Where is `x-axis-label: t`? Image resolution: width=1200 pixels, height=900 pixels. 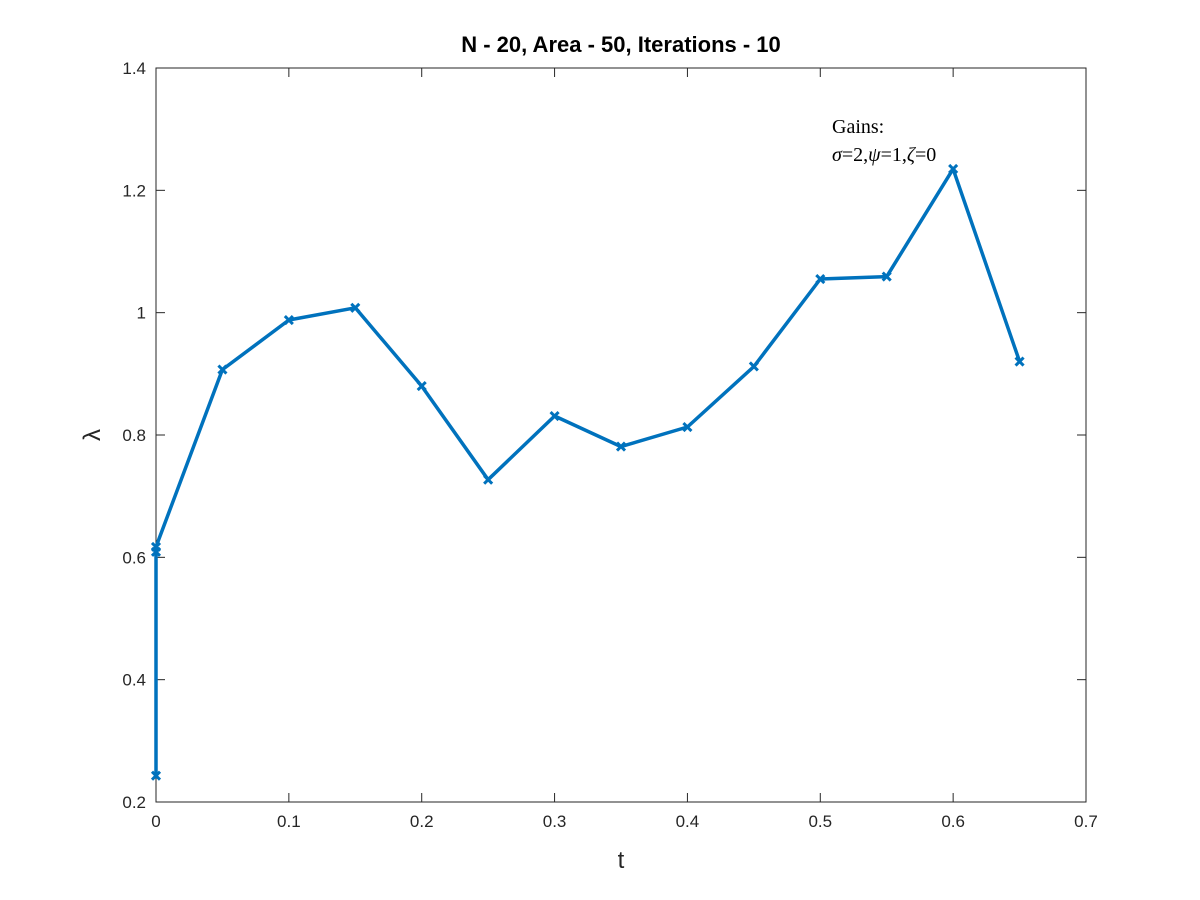 x-axis-label: t is located at coordinates (621, 860).